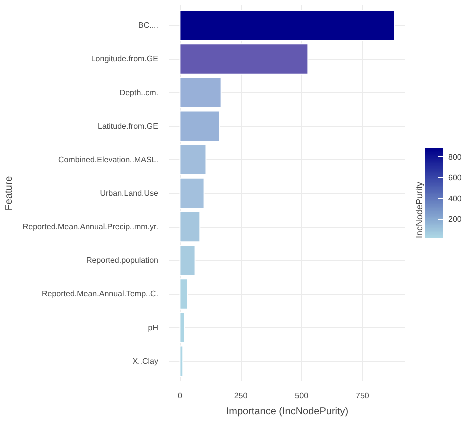 The height and width of the screenshot is (424, 475). Describe the element at coordinates (153, 327) in the screenshot. I see `y-tick-label: pH` at that location.